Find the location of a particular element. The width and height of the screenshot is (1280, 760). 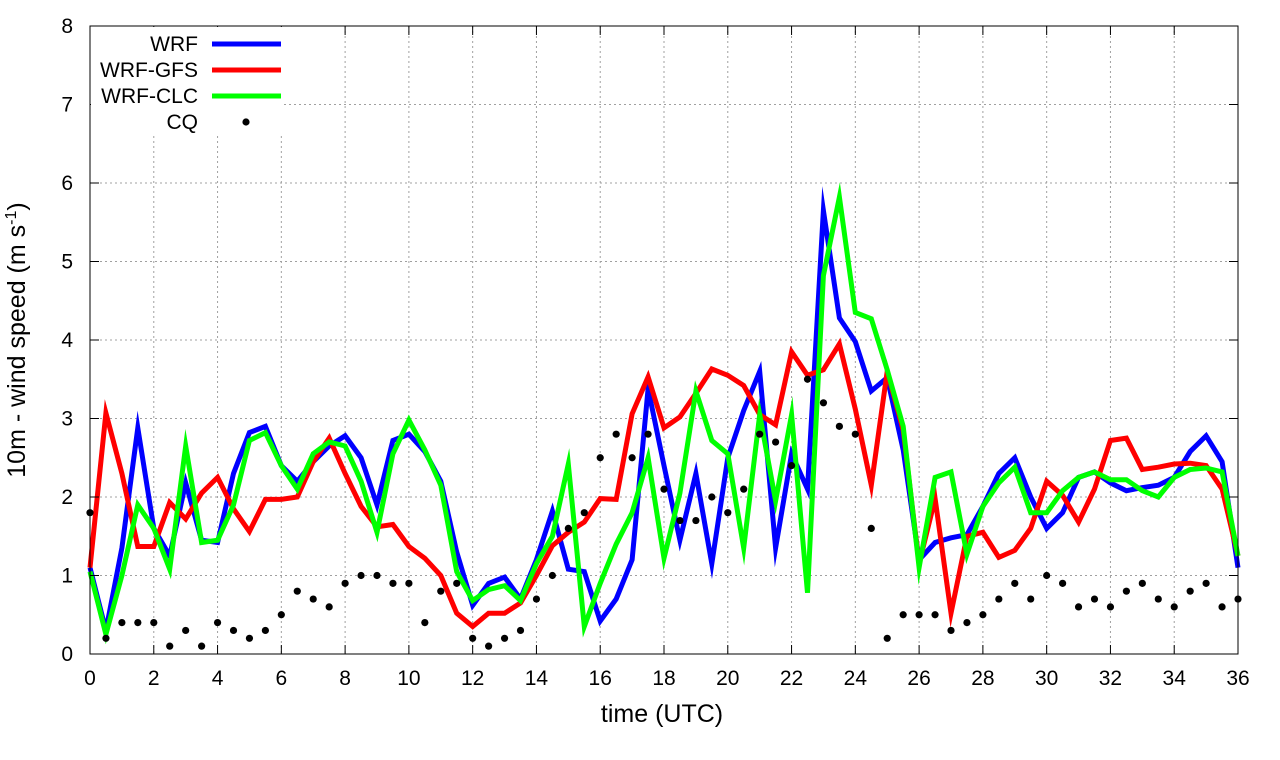

x-tick-label: 18 is located at coordinates (663, 678).